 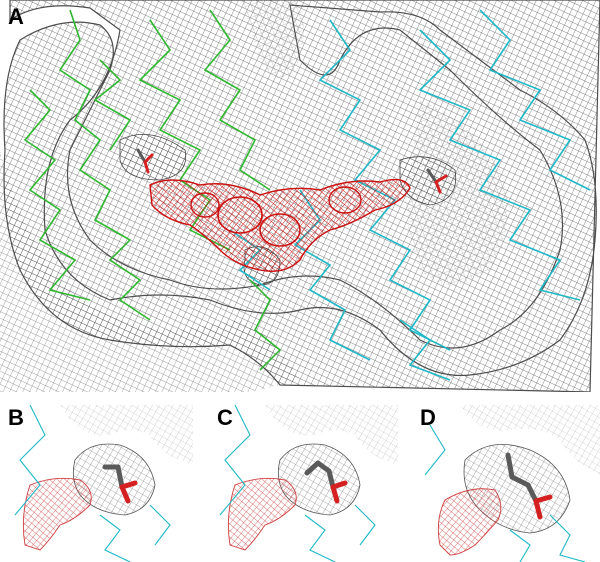 What do you see at coordinates (16, 16) in the screenshot?
I see `panel-label-a: A` at bounding box center [16, 16].